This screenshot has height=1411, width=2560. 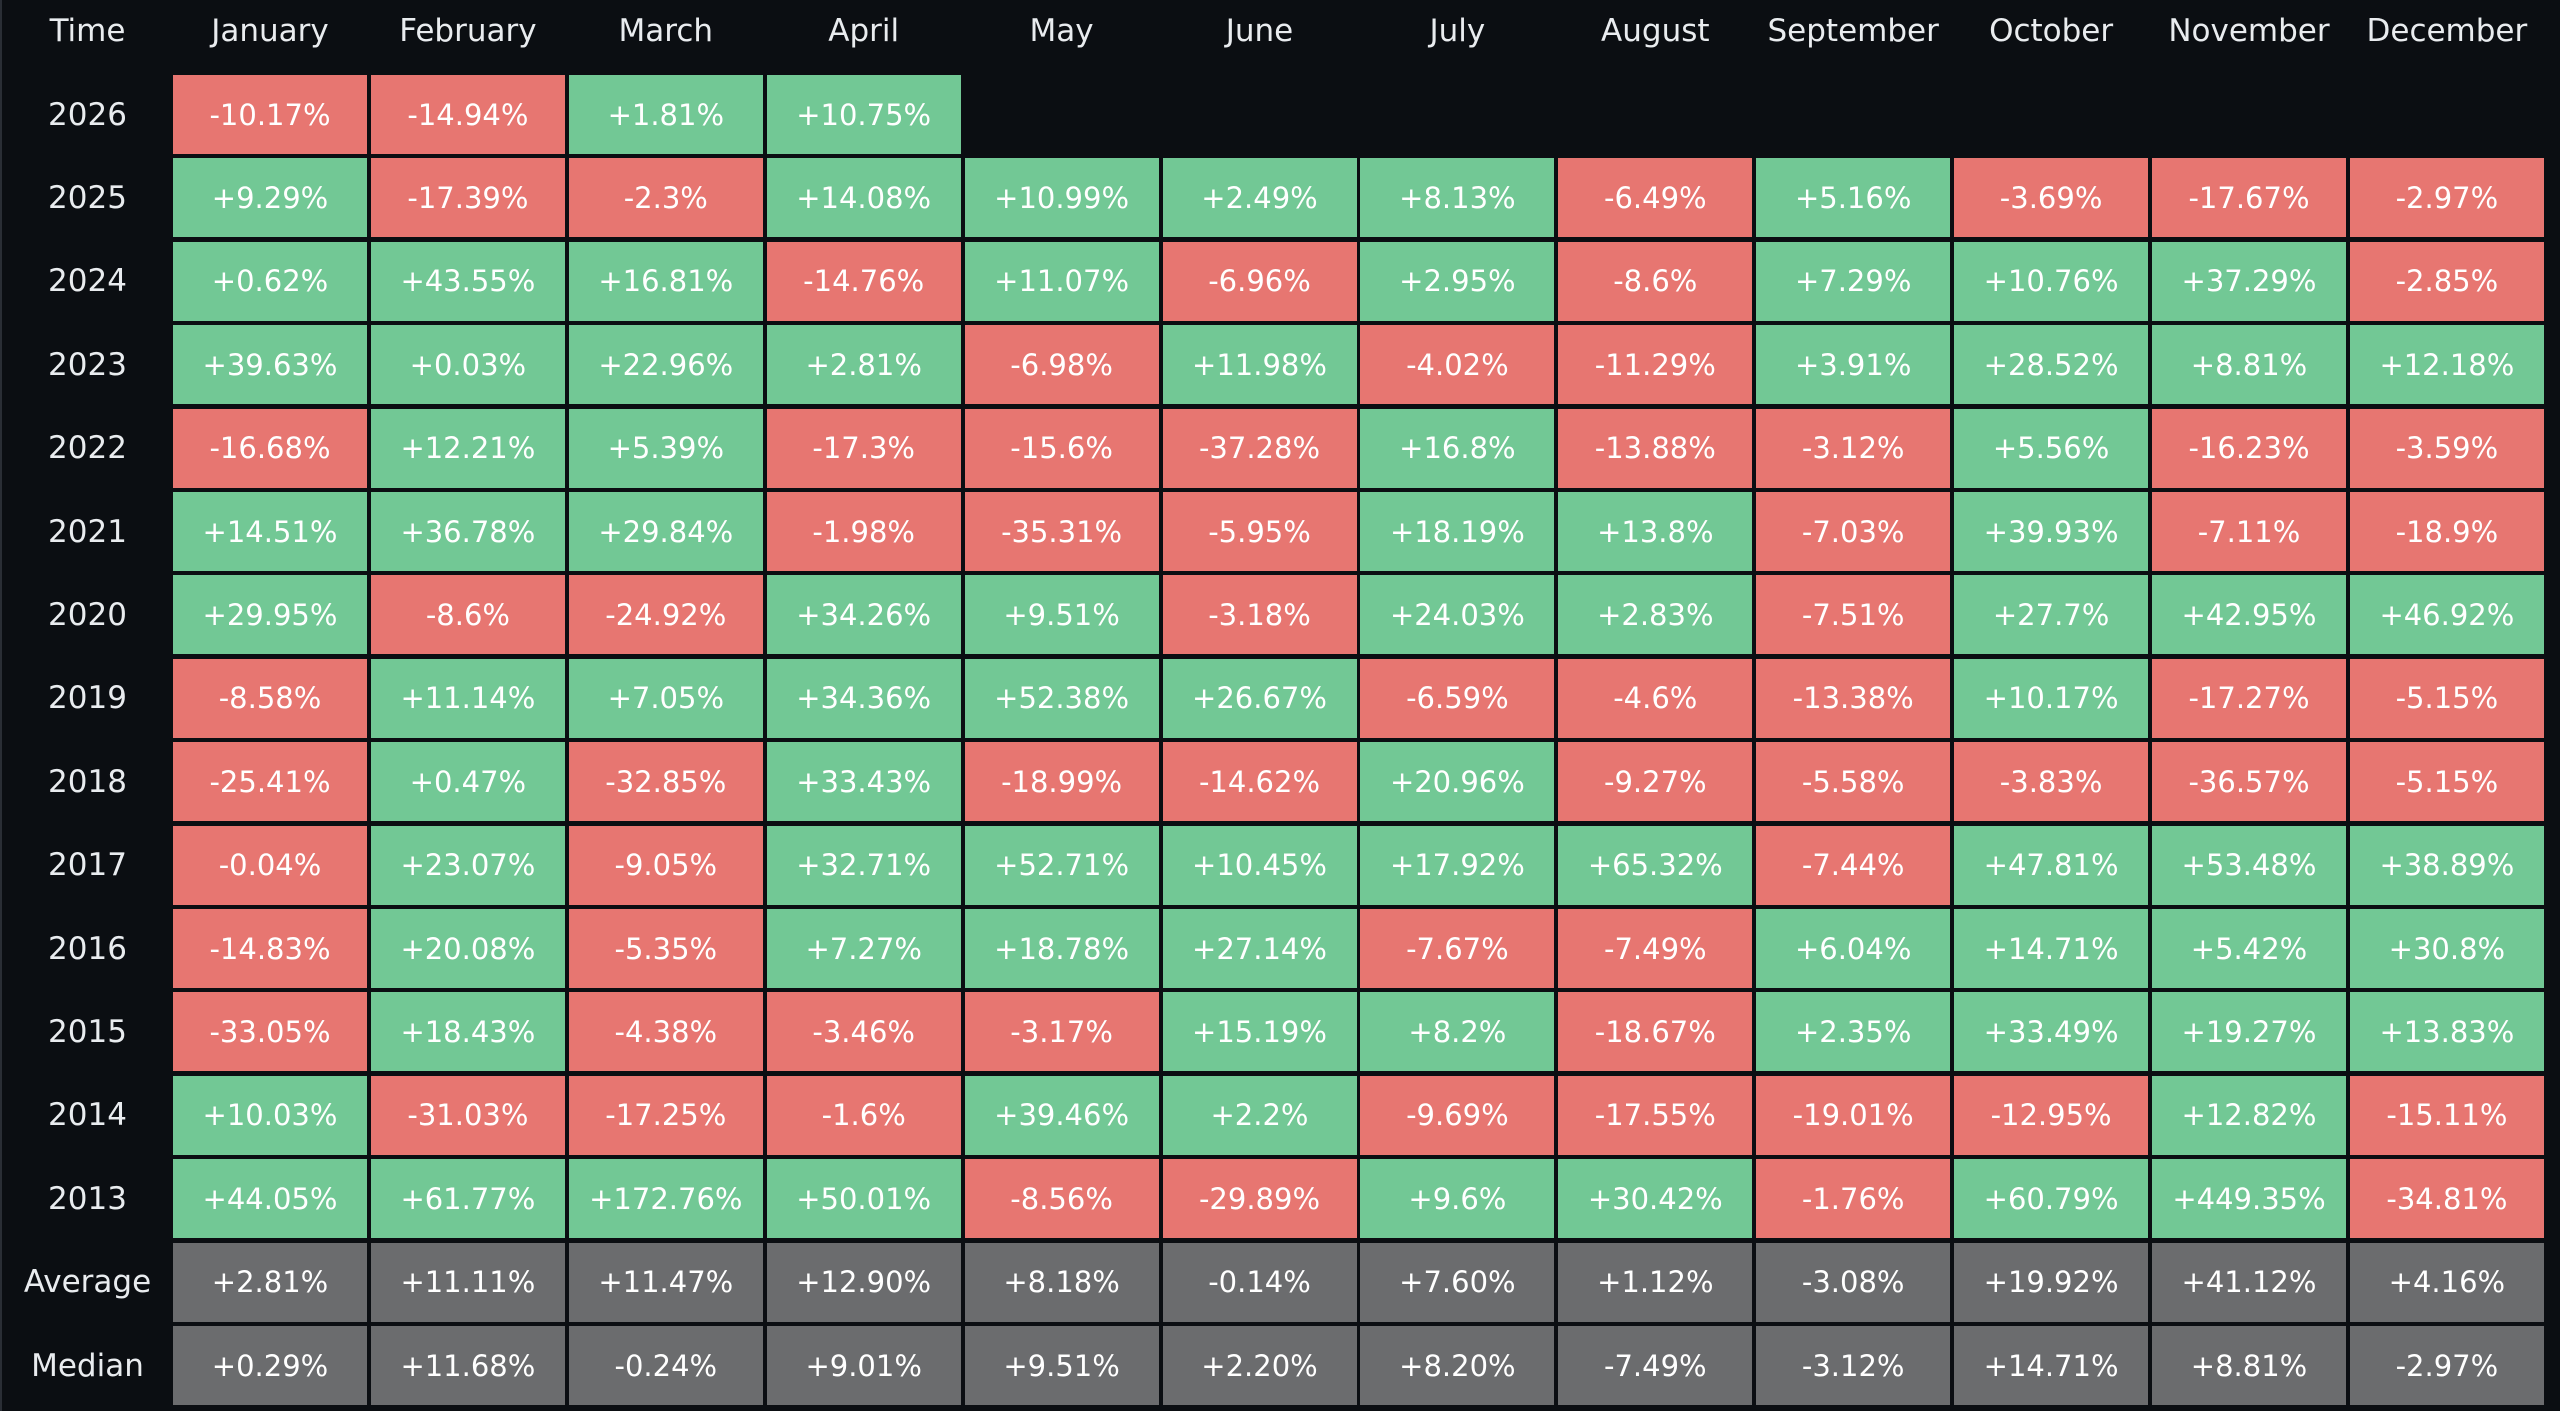 I want to click on column-header-july: July, so click(x=1457, y=31).